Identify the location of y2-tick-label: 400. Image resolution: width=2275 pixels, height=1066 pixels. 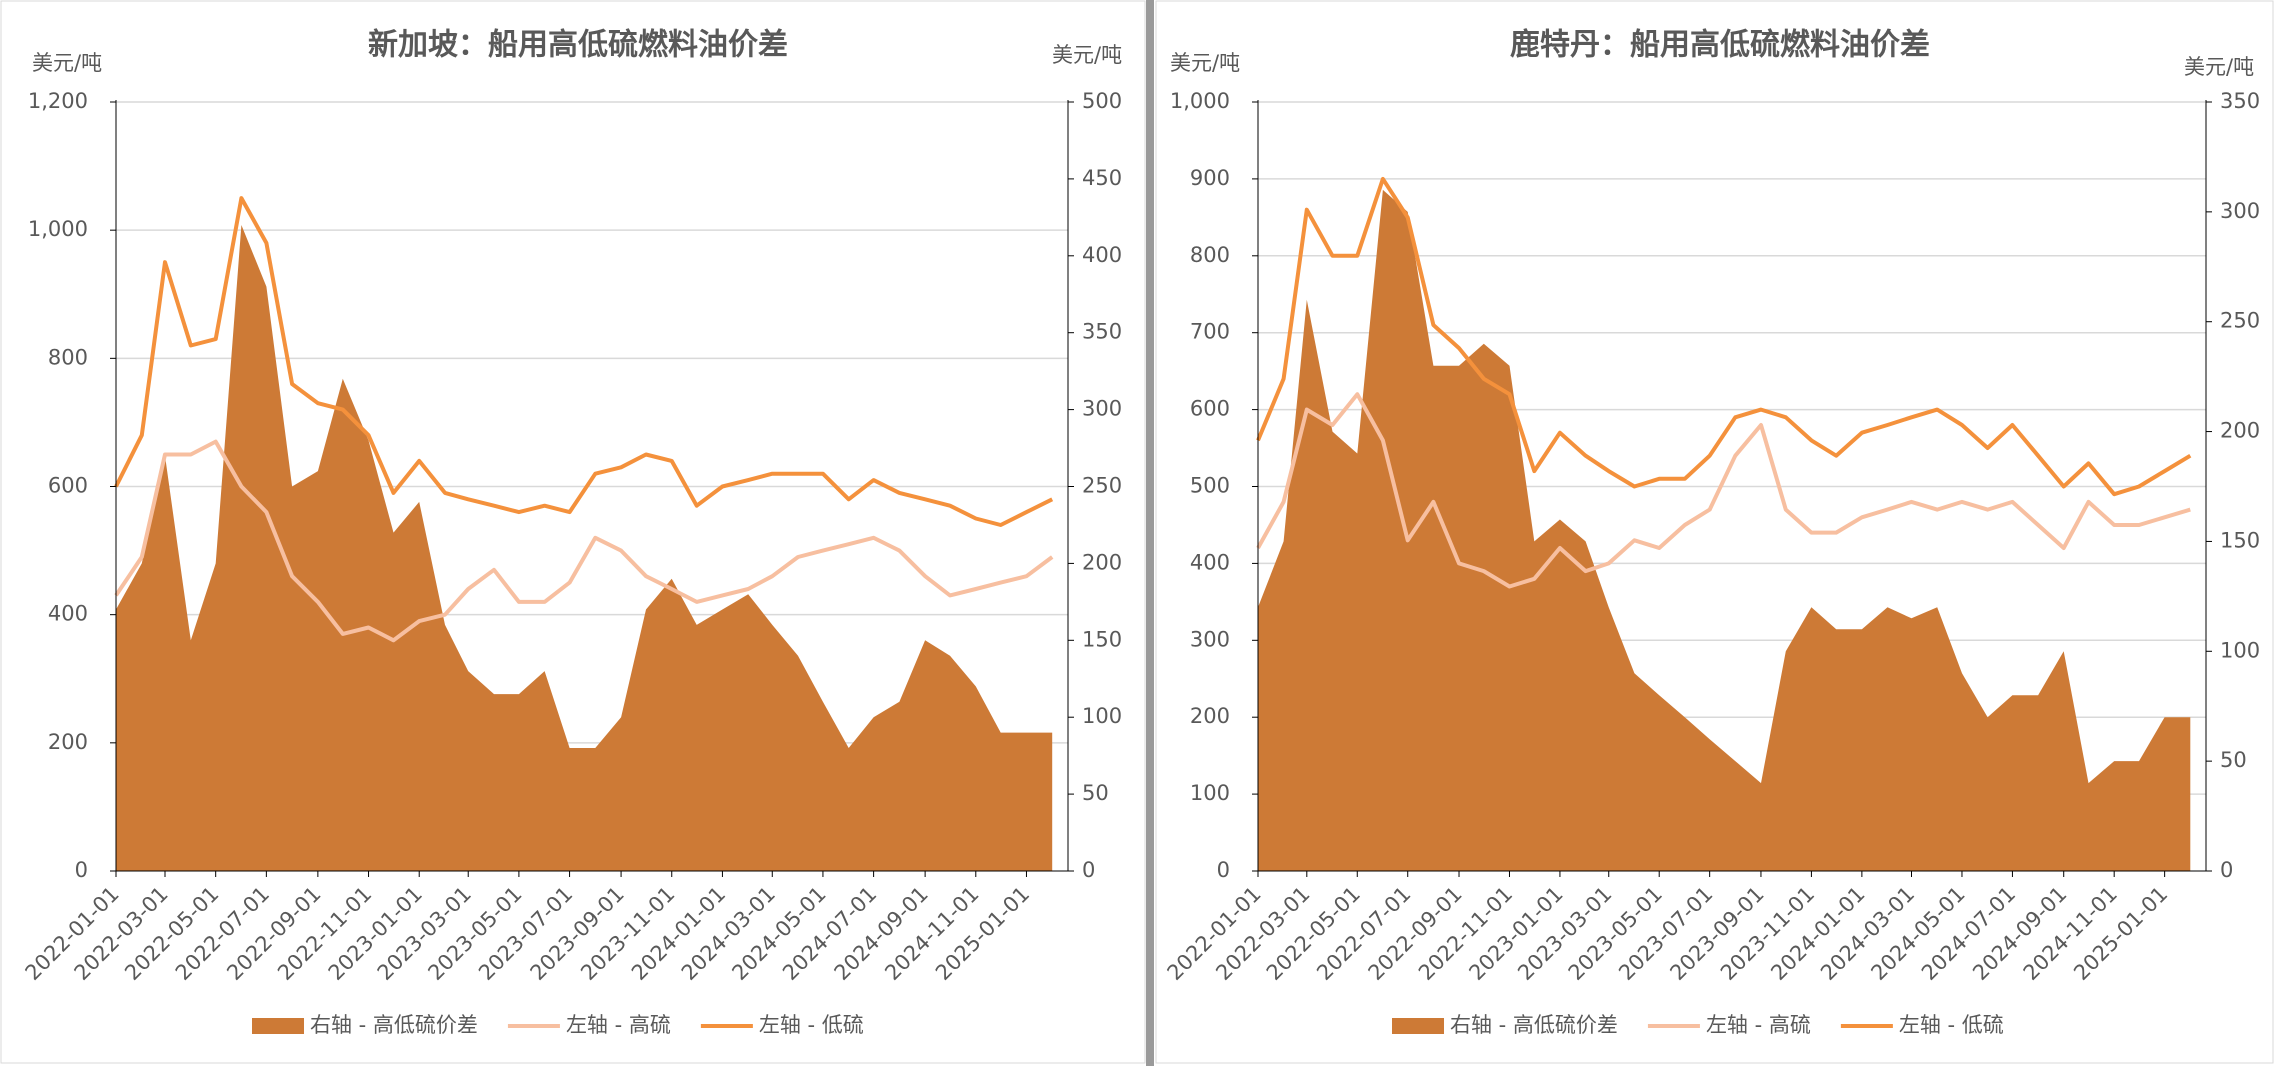
(1102, 255).